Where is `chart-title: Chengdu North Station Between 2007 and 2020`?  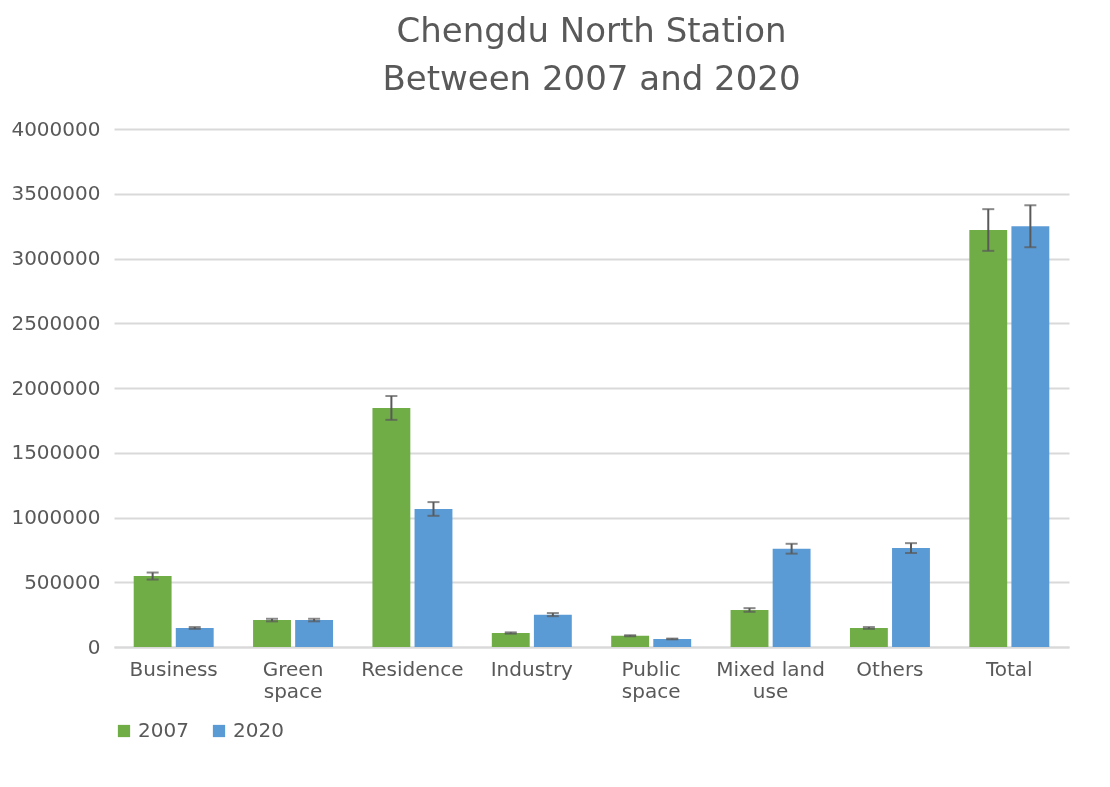
chart-title: Chengdu North Station Between 2007 and 2020 is located at coordinates (591, 54).